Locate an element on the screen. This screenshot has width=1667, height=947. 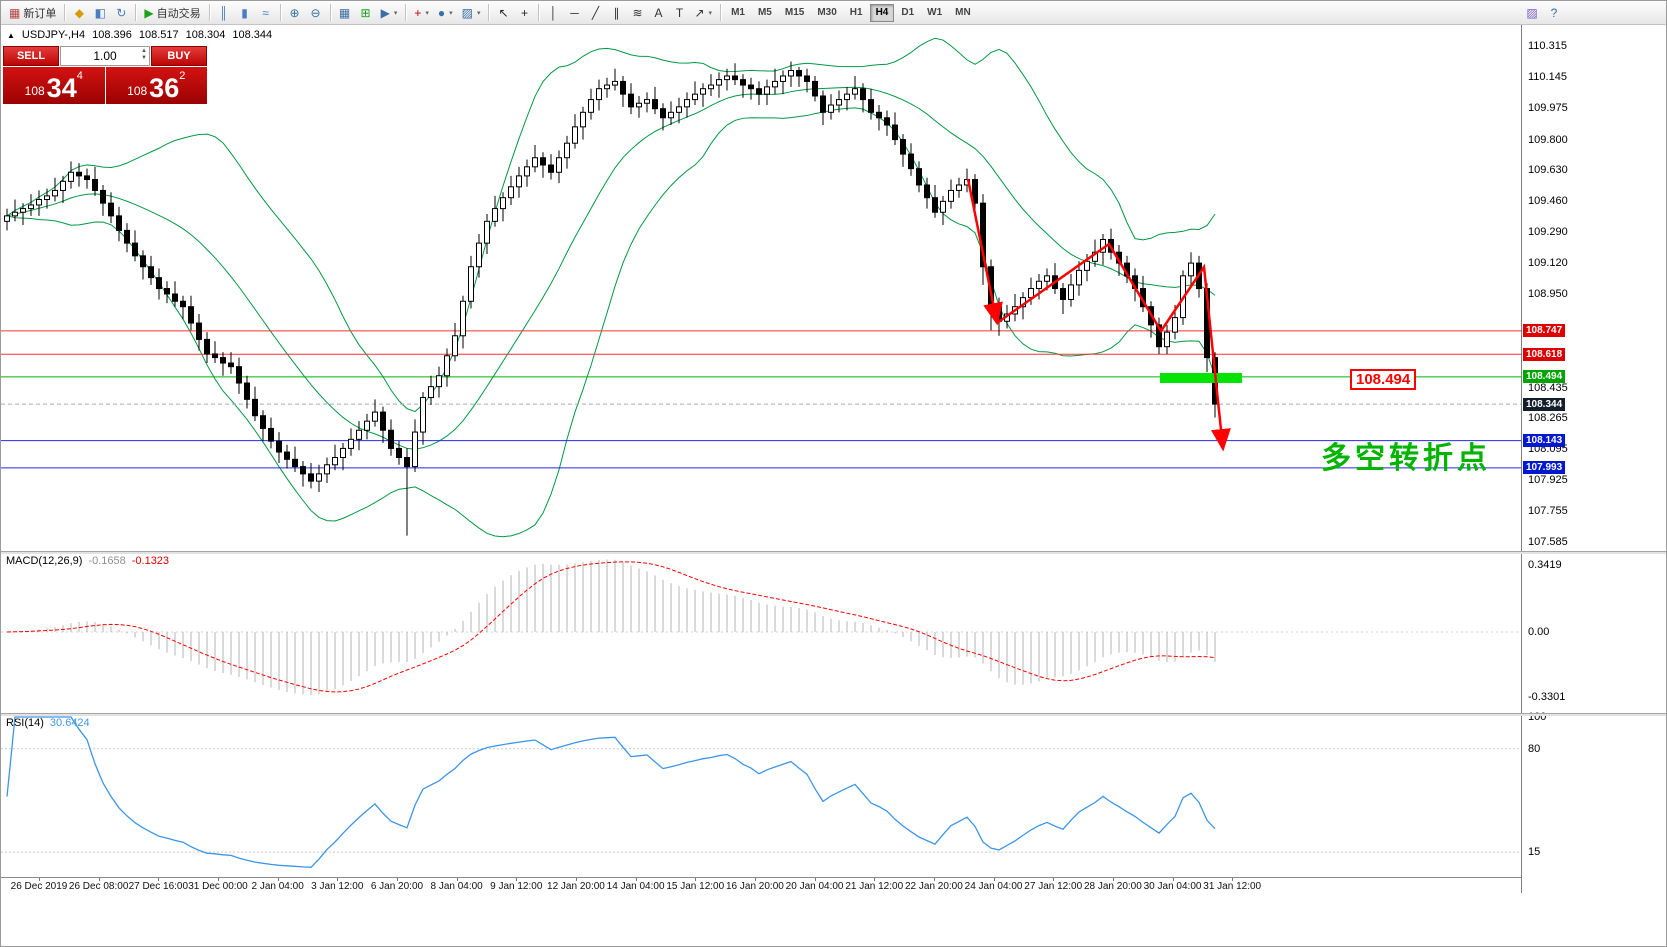
indicators-icon: + ▾ is located at coordinates (421, 13).